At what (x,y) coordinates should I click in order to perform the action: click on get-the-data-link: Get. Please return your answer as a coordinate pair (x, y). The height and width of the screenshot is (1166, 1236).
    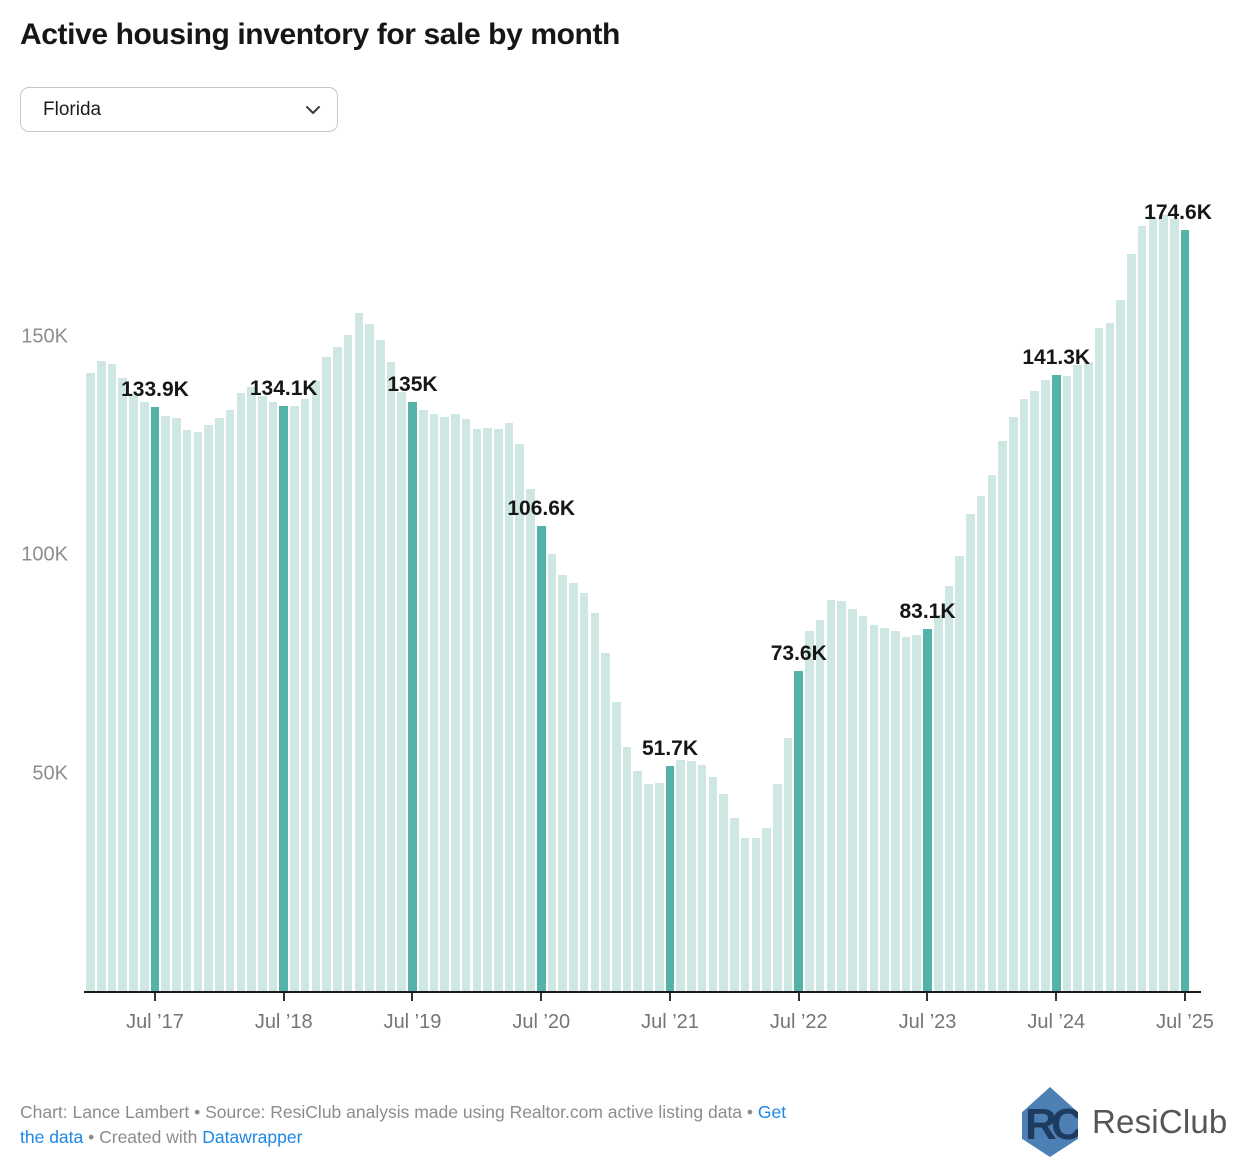
    Looking at the image, I should click on (772, 1112).